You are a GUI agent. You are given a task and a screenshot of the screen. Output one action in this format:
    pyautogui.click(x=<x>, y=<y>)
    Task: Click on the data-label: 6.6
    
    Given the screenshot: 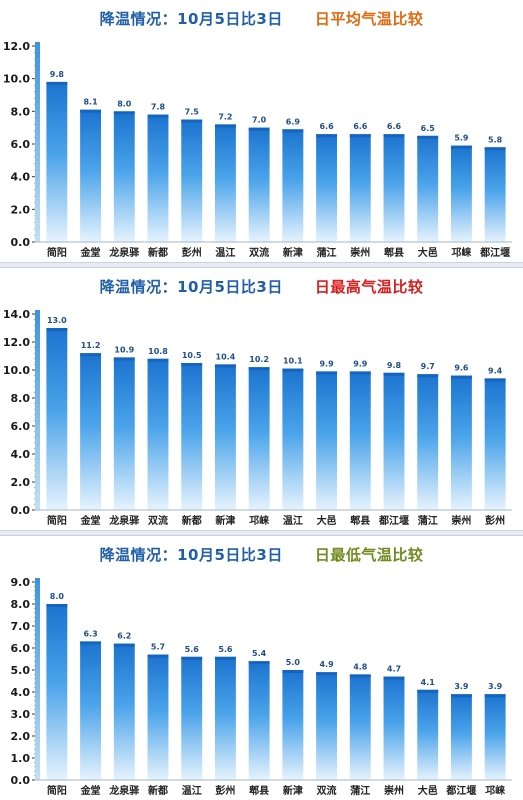 What is the action you would take?
    pyautogui.click(x=394, y=126)
    